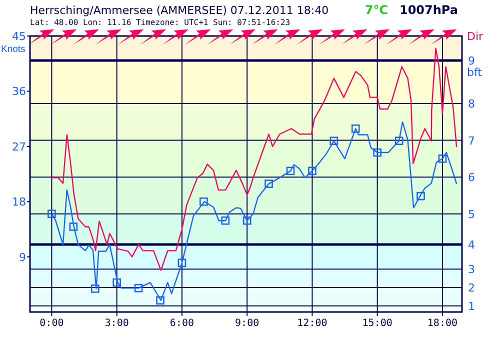 The image size is (495, 348). Describe the element at coordinates (376, 10) in the screenshot. I see `text: 7°C` at that location.